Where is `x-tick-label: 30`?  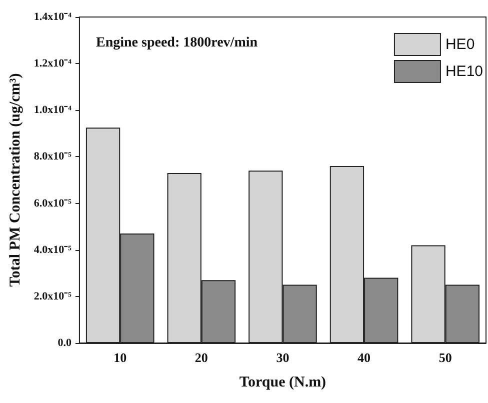
x-tick-label: 30 is located at coordinates (283, 357).